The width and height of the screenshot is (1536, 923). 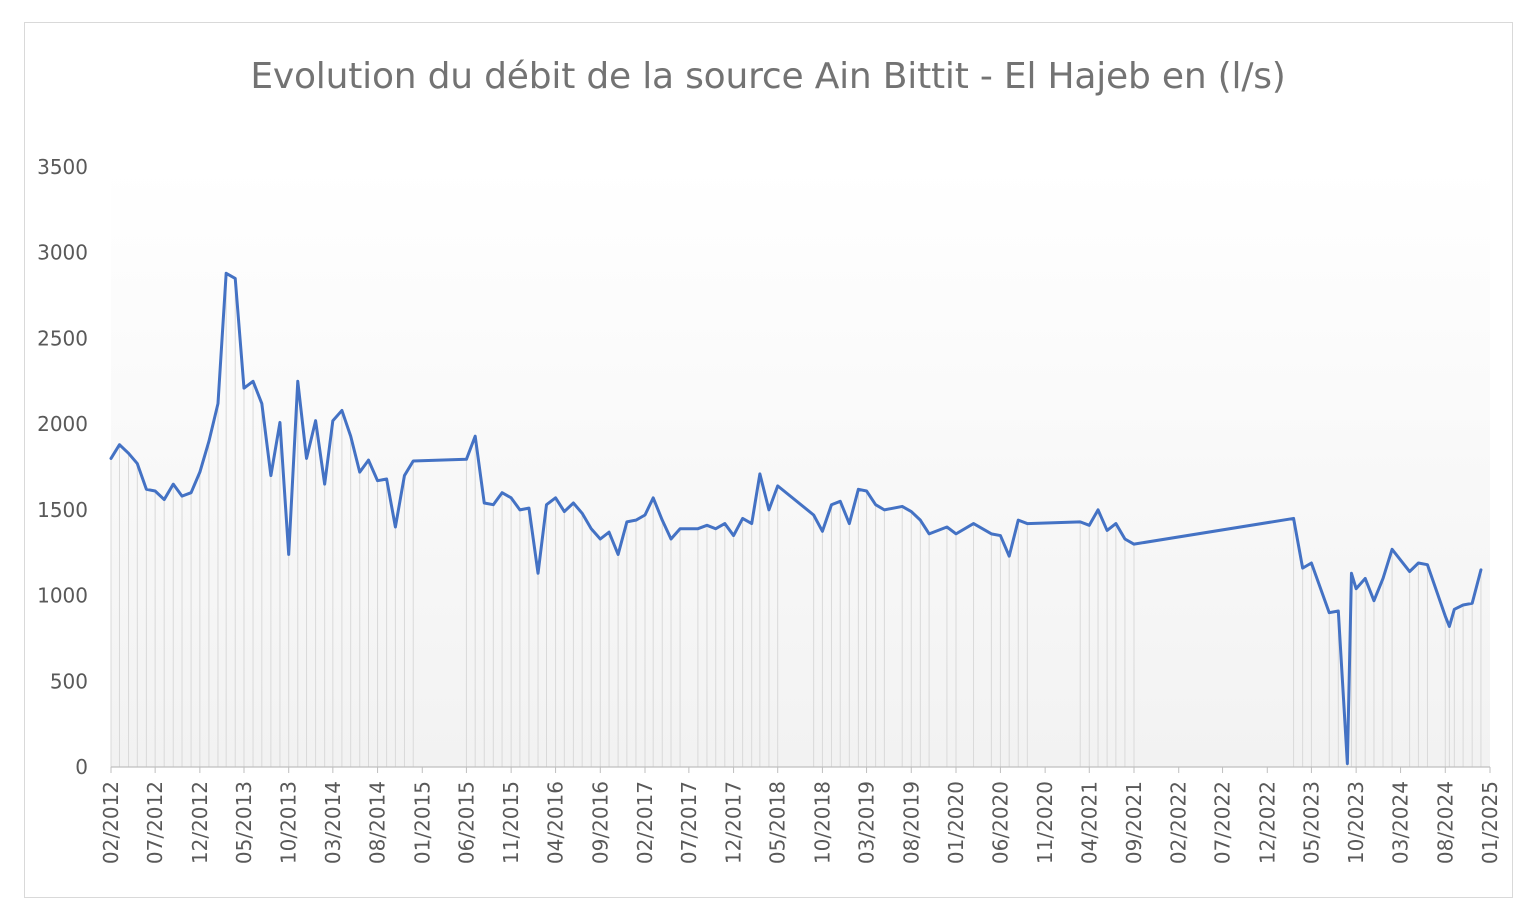 What do you see at coordinates (62, 510) in the screenshot?
I see `y-tick-label: 1500` at bounding box center [62, 510].